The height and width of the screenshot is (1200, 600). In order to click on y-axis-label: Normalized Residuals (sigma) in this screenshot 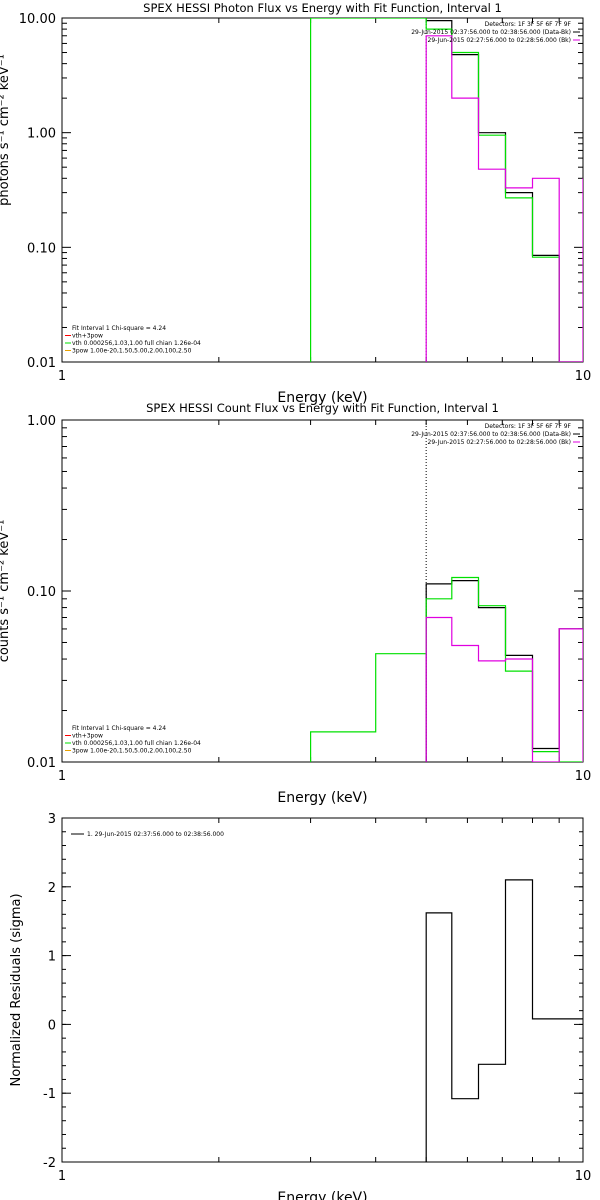, I will do `click(16, 989)`.